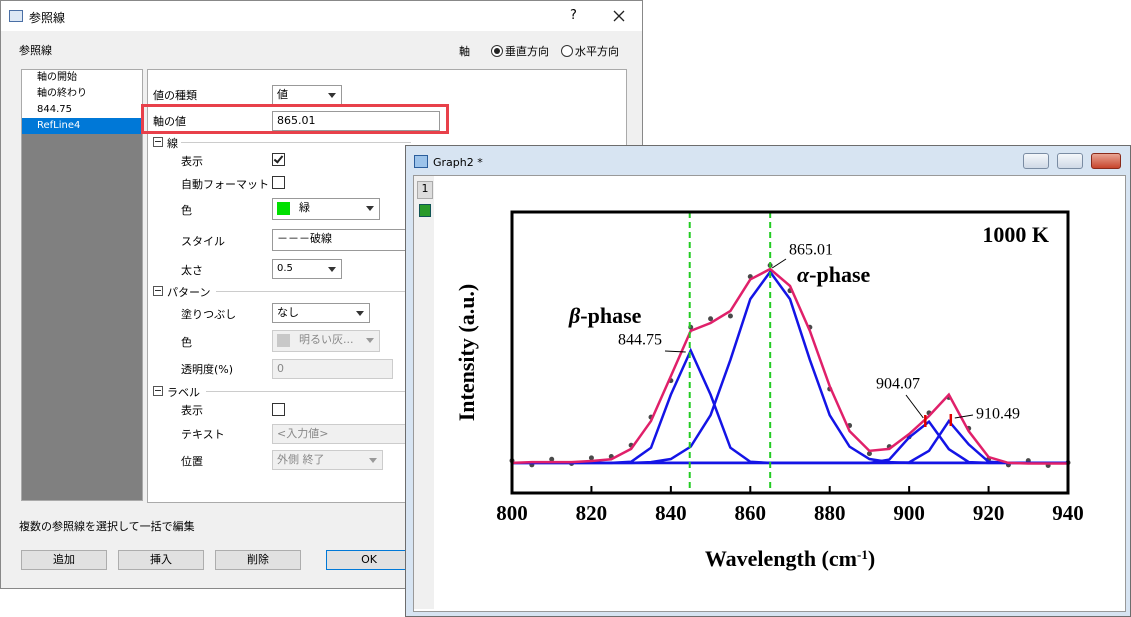  What do you see at coordinates (288, 312) in the screenshot?
I see `field-value: なし` at bounding box center [288, 312].